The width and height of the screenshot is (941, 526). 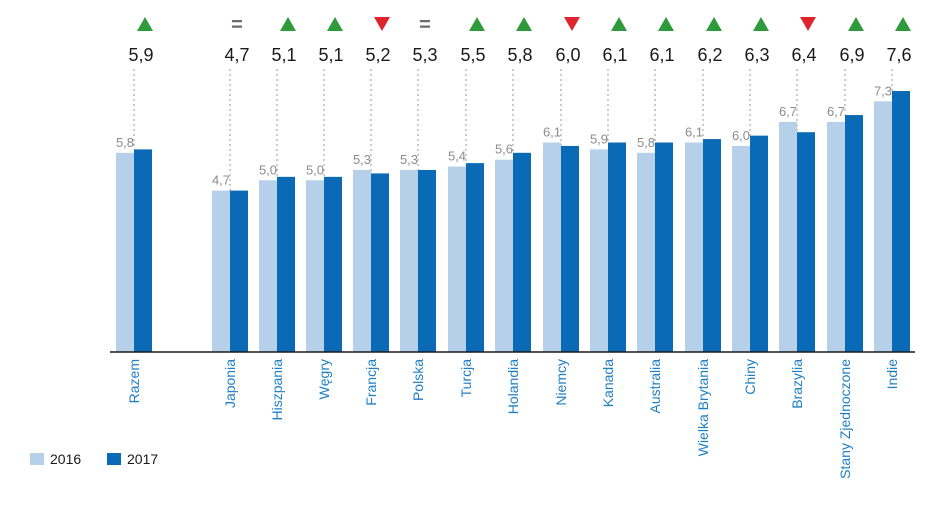 I want to click on value-label-2016: 5,9, so click(x=599, y=138).